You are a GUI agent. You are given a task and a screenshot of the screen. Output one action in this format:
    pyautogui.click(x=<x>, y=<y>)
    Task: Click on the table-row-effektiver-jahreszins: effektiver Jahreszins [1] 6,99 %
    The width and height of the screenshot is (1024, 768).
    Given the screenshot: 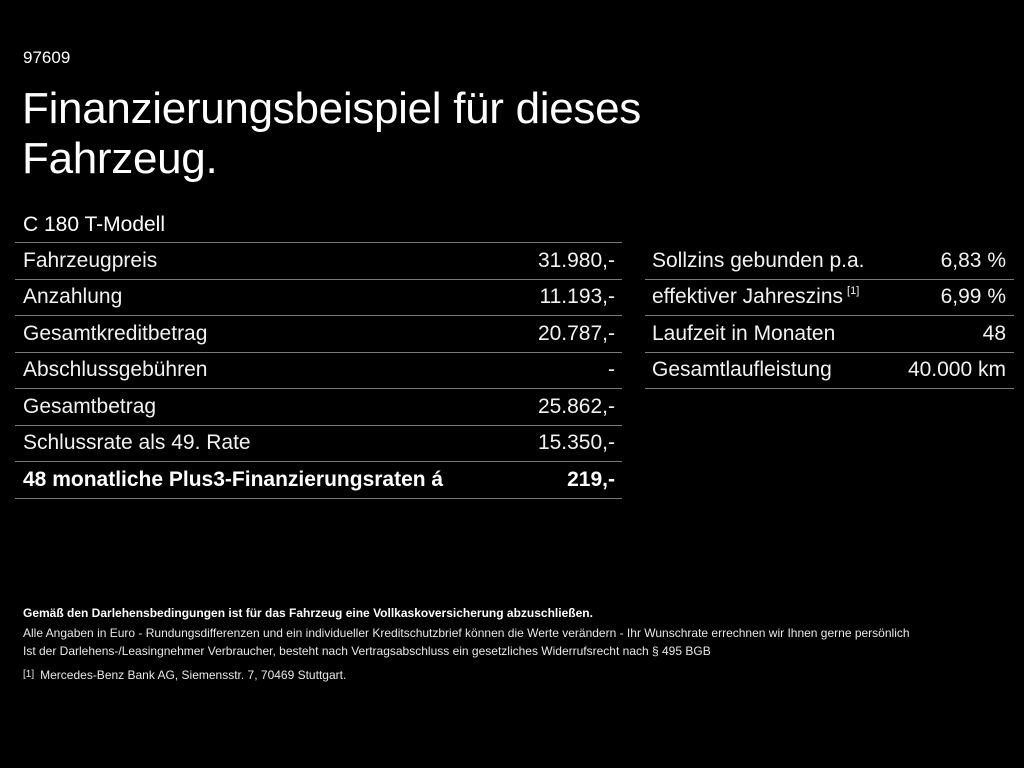 What is the action you would take?
    pyautogui.click(x=829, y=298)
    